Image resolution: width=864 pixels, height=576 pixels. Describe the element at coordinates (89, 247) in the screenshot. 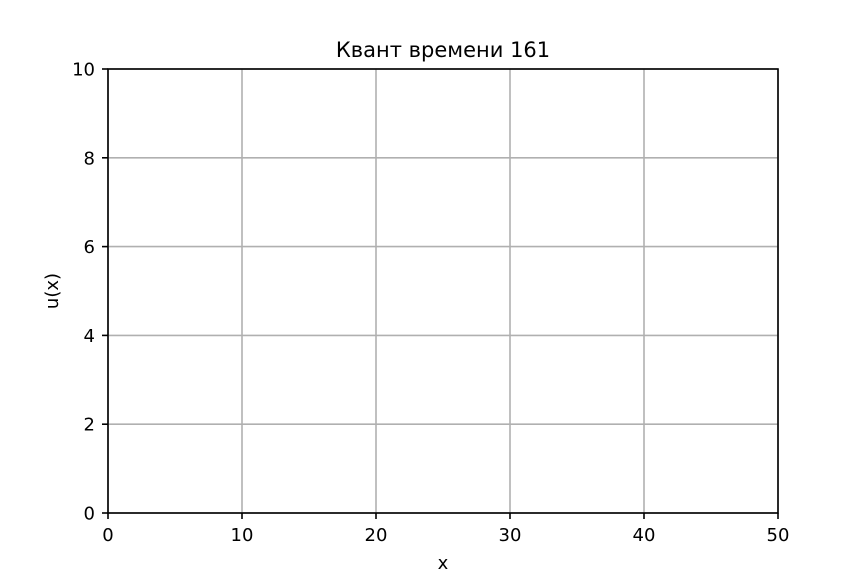

I see `y-tick-label: 6` at that location.